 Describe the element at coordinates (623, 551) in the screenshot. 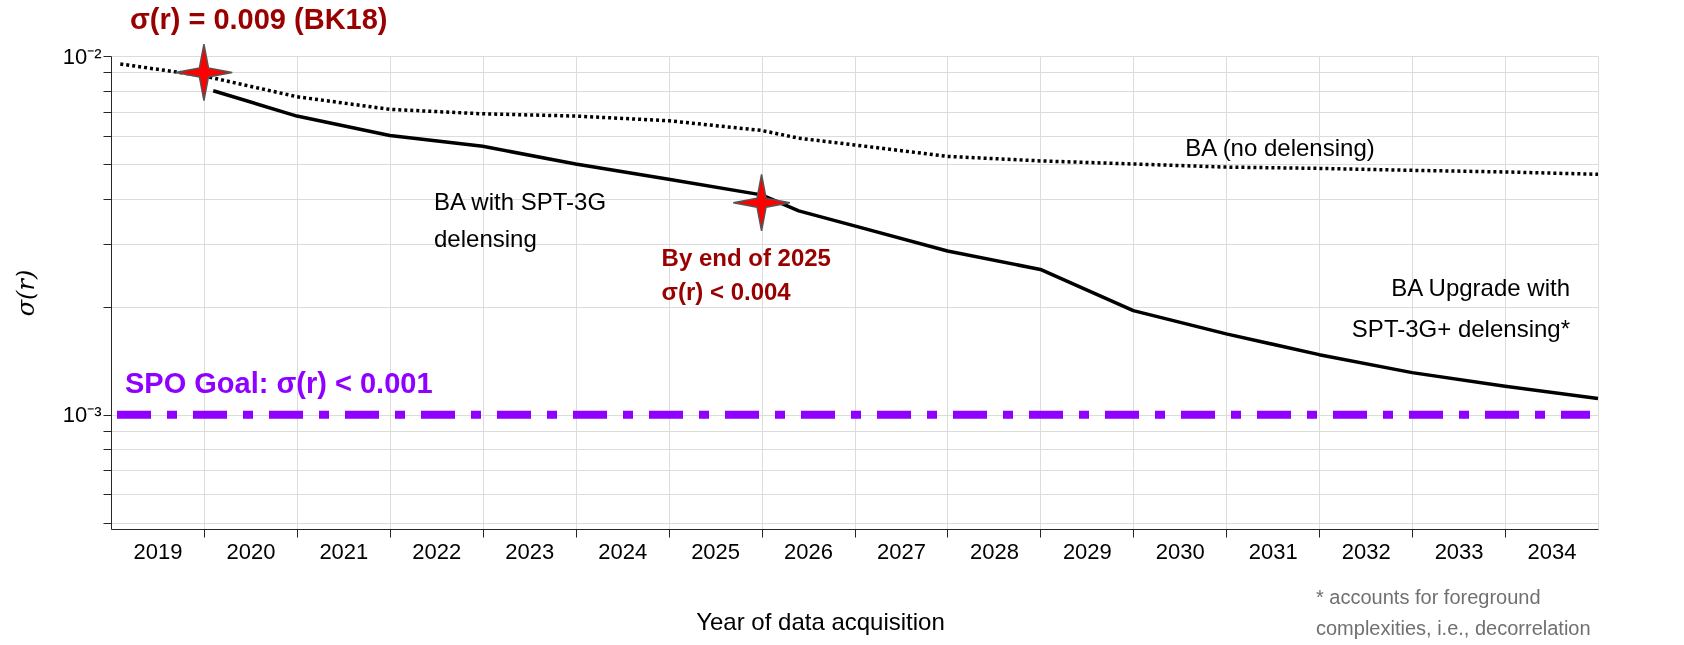

I see `x-tick-label: 2024` at that location.